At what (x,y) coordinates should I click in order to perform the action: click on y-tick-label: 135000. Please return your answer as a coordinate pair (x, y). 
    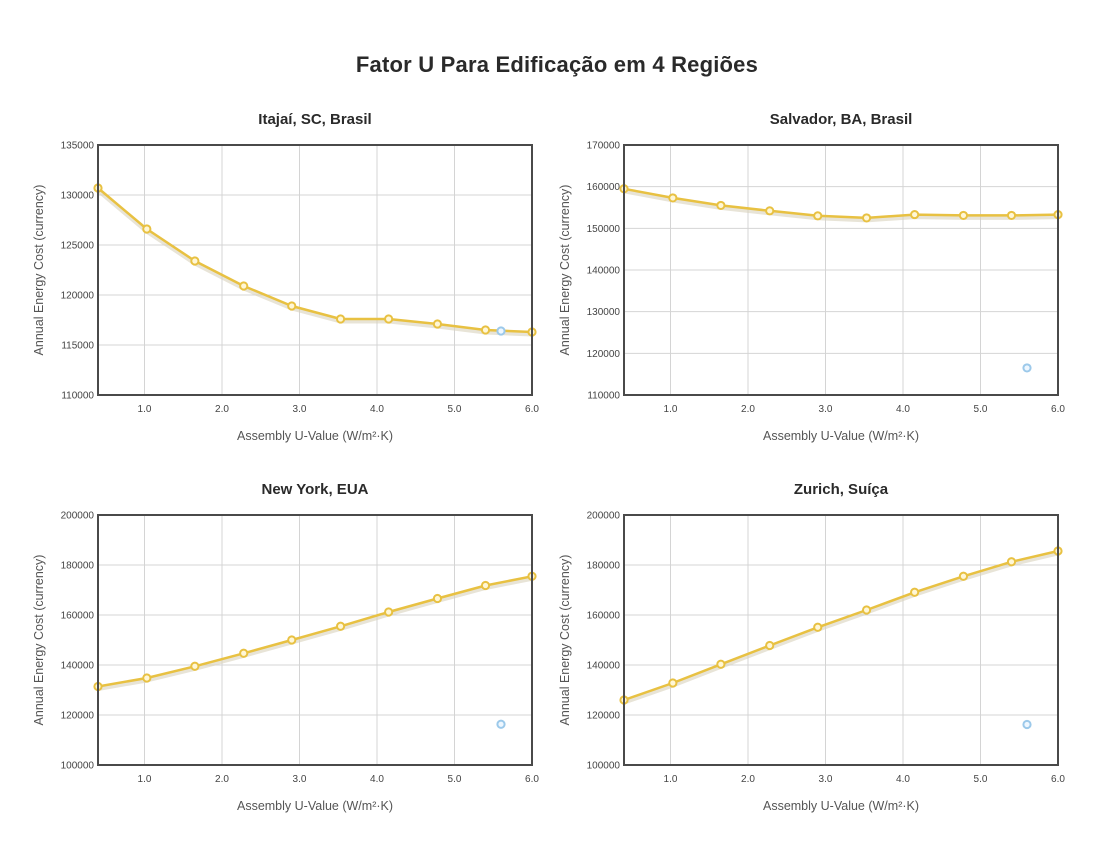
    Looking at the image, I should click on (78, 146).